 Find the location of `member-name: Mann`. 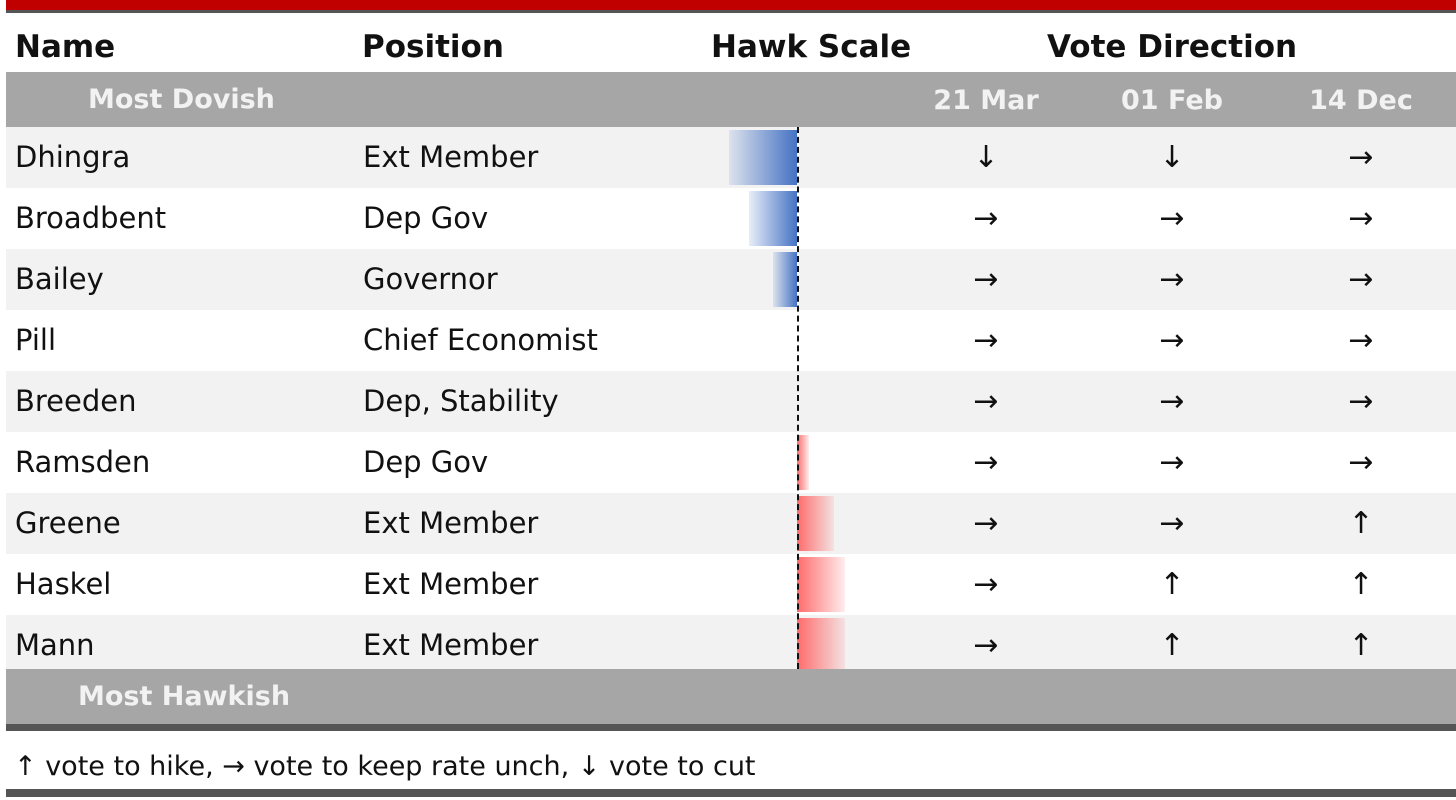

member-name: Mann is located at coordinates (55, 645).